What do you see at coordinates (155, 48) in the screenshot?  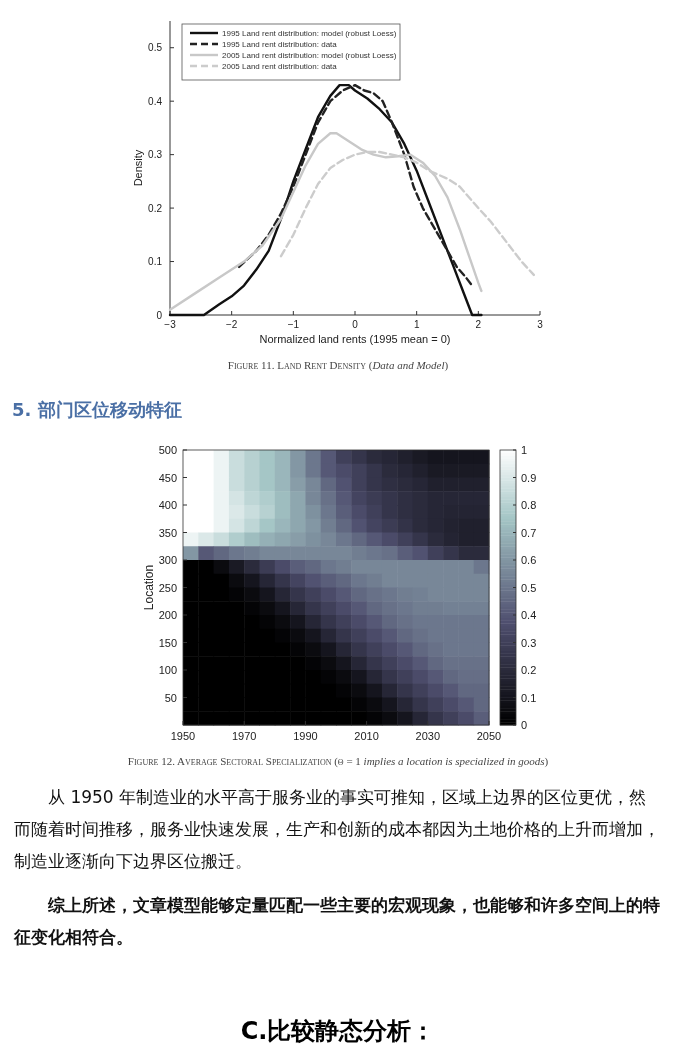 I see `y-tick-label: 0.5` at bounding box center [155, 48].